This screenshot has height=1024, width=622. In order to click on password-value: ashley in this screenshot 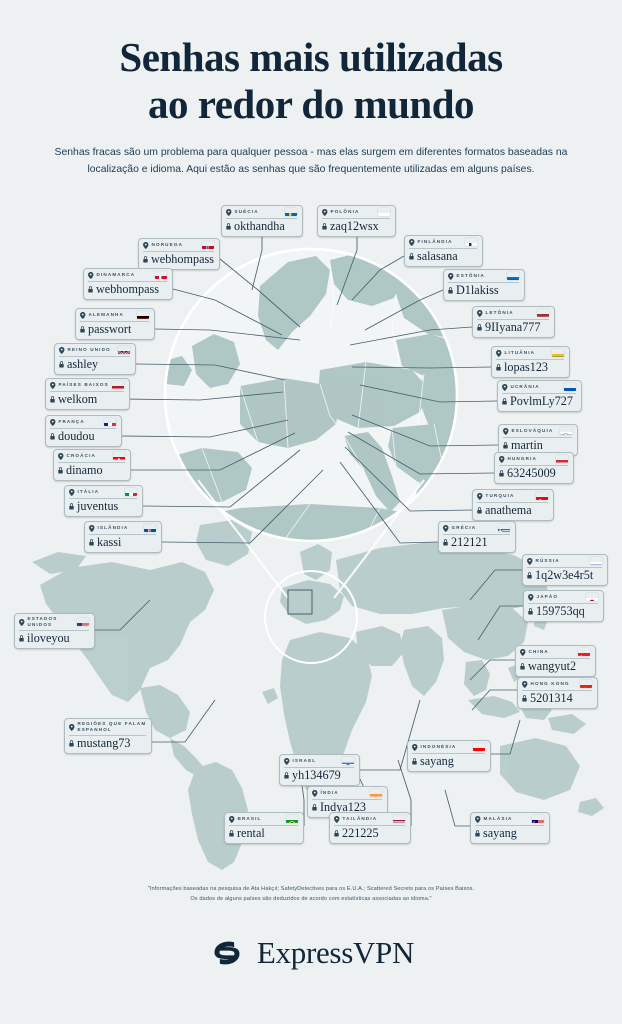, I will do `click(83, 364)`.